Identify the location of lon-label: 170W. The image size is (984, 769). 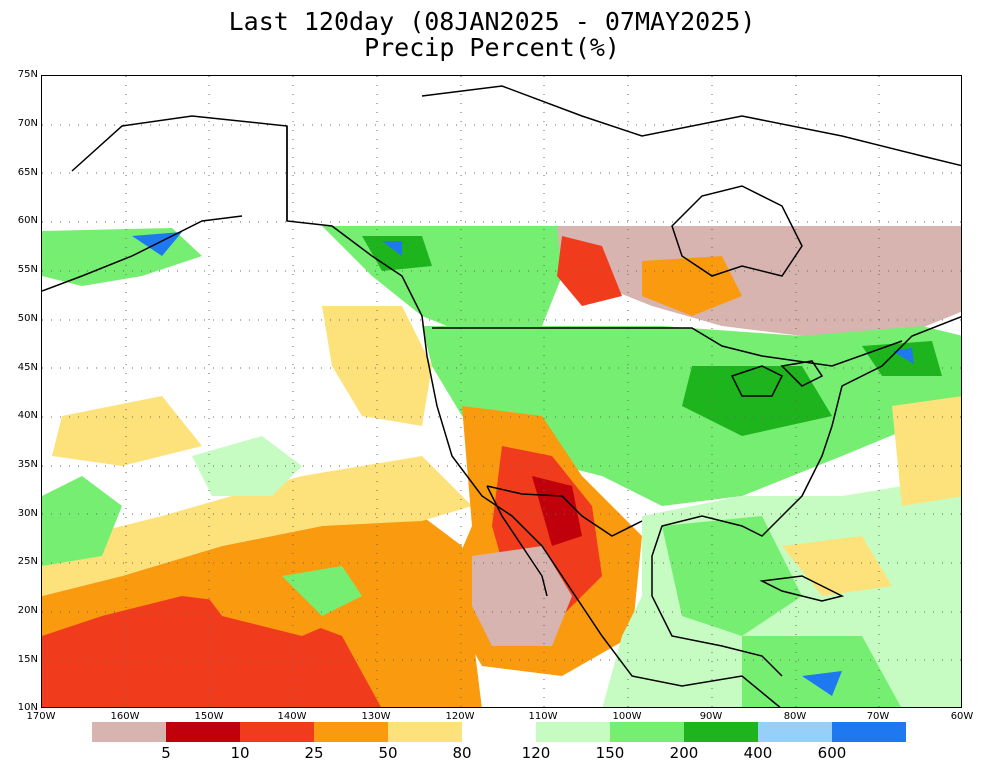
(41, 716).